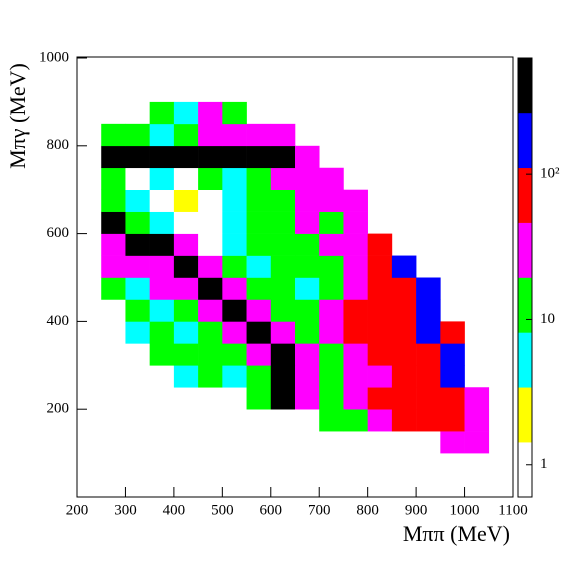 This screenshot has width=567, height=567. I want to click on x-tick-label: 200, so click(77, 510).